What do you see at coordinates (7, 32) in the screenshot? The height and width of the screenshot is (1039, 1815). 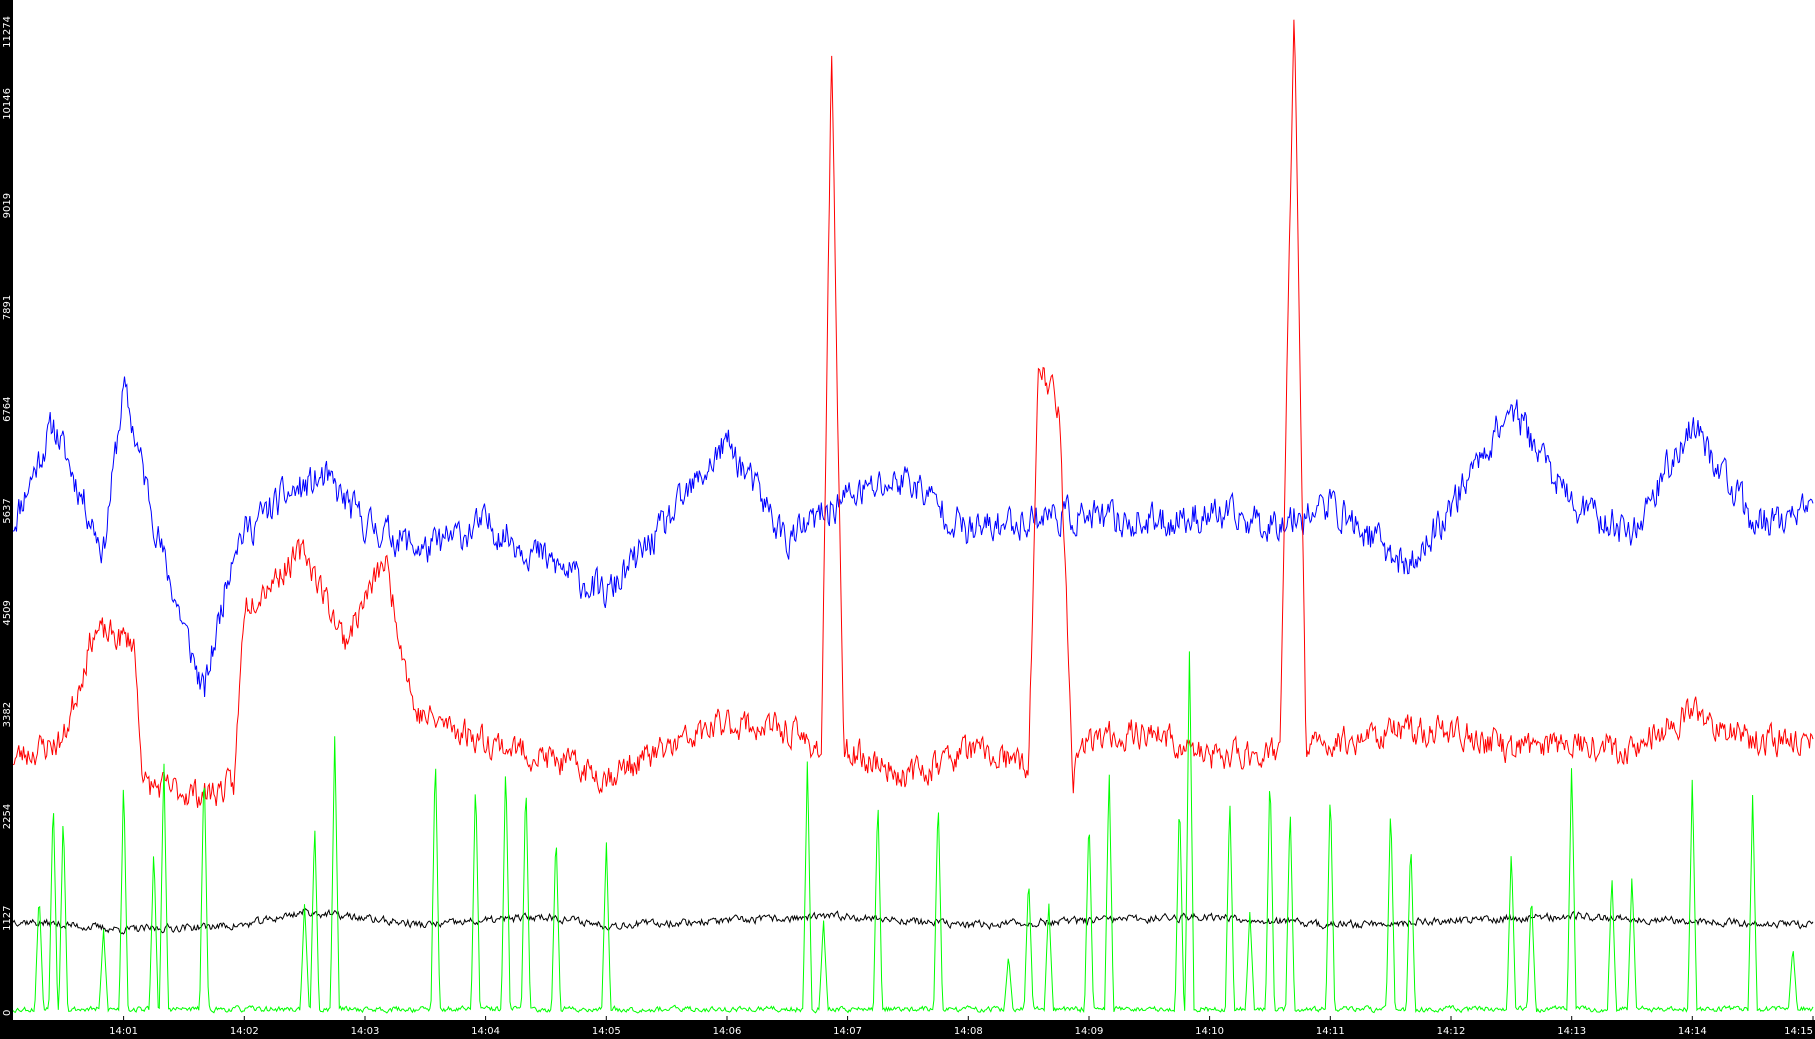 I see `y-tick-label: 11274` at bounding box center [7, 32].